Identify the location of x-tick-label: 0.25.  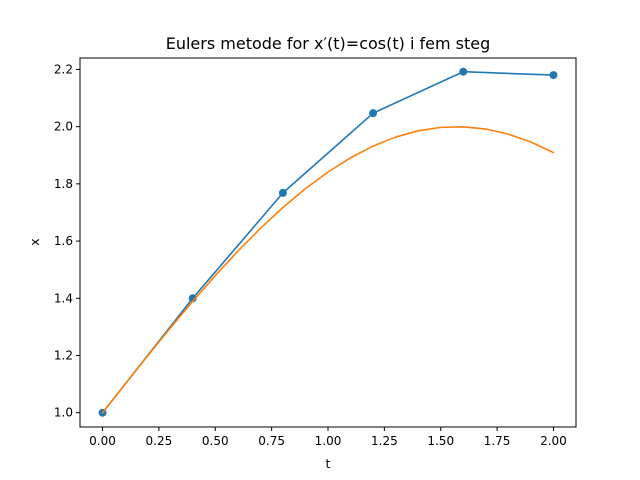
(159, 441).